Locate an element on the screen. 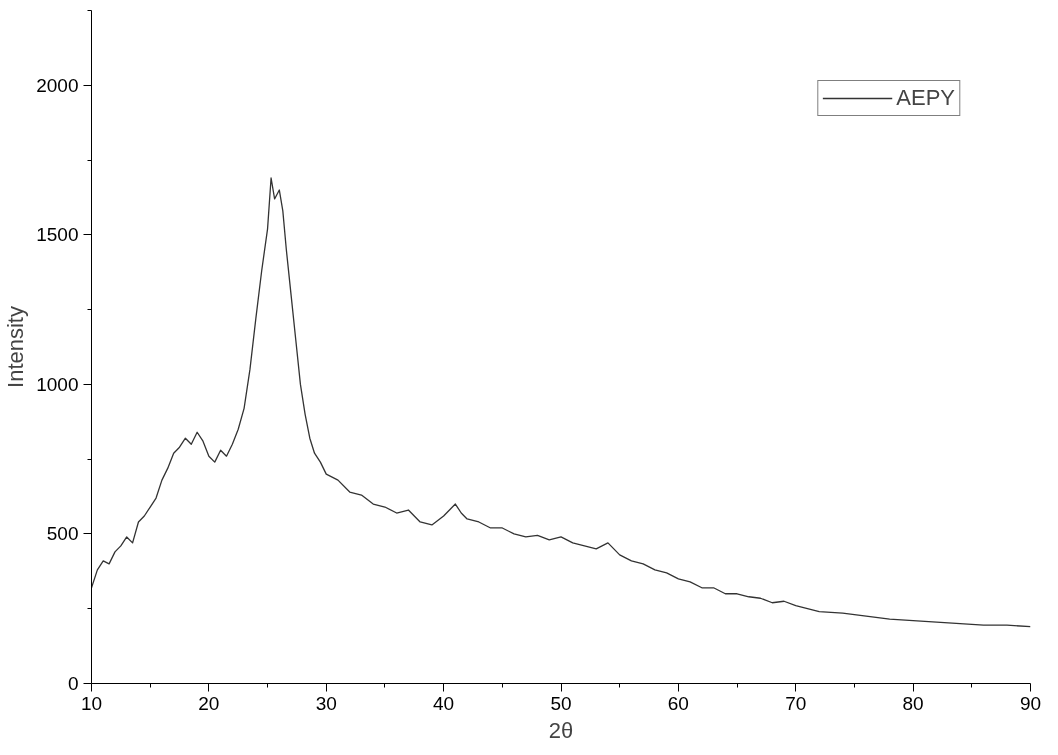 This screenshot has width=1058, height=755. x-tick-label: 50 is located at coordinates (561, 703).